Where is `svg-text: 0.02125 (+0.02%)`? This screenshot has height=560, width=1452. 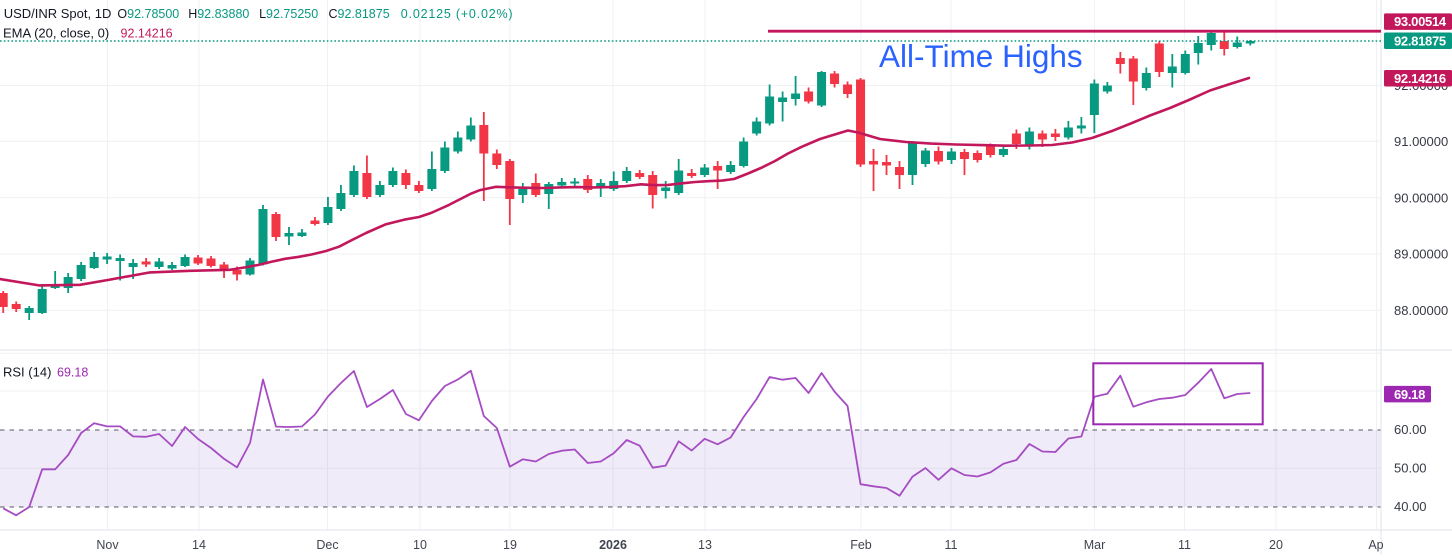 svg-text: 0.02125 (+0.02%) is located at coordinates (457, 14).